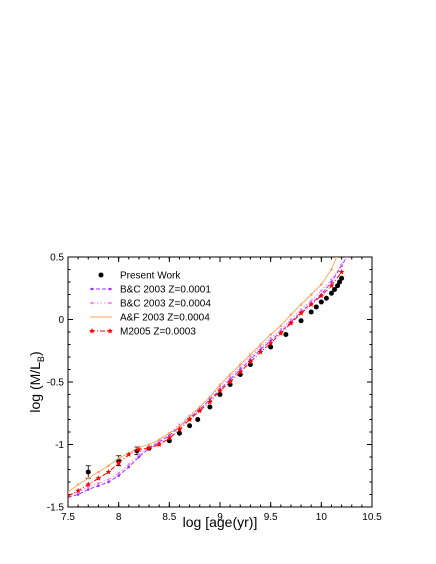 This screenshot has height=564, width=436. I want to click on x-tick-label-0: 7.5, so click(68, 517).